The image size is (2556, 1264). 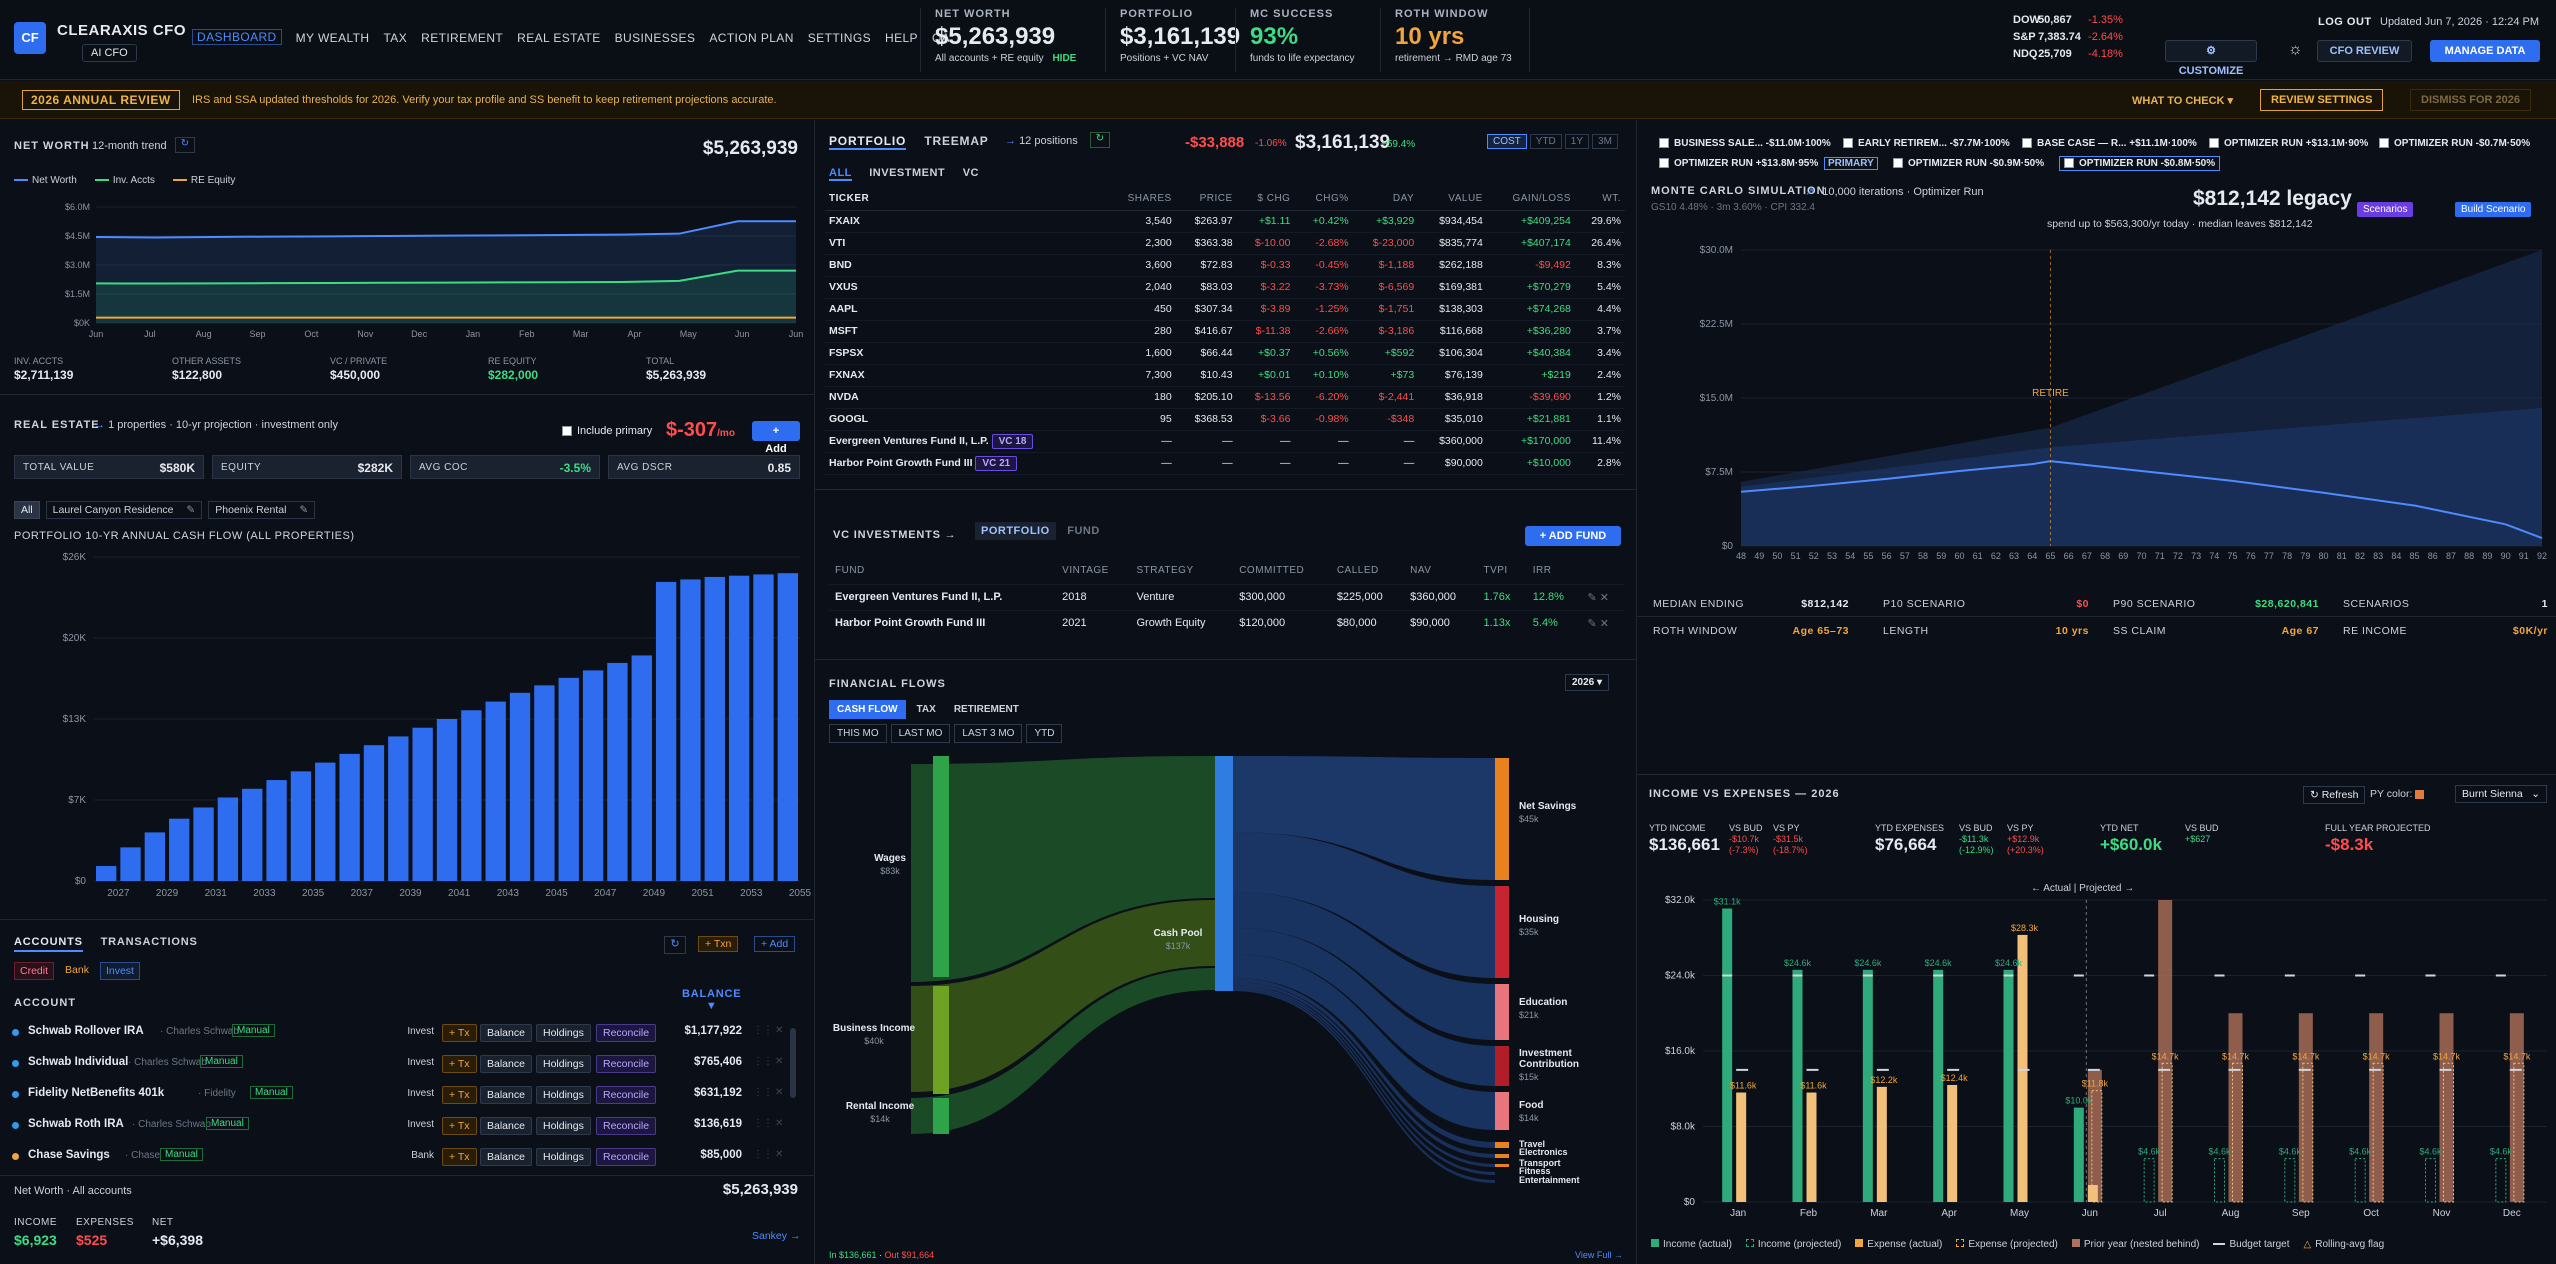 I want to click on refresh-icon: ↻, so click(x=675, y=945).